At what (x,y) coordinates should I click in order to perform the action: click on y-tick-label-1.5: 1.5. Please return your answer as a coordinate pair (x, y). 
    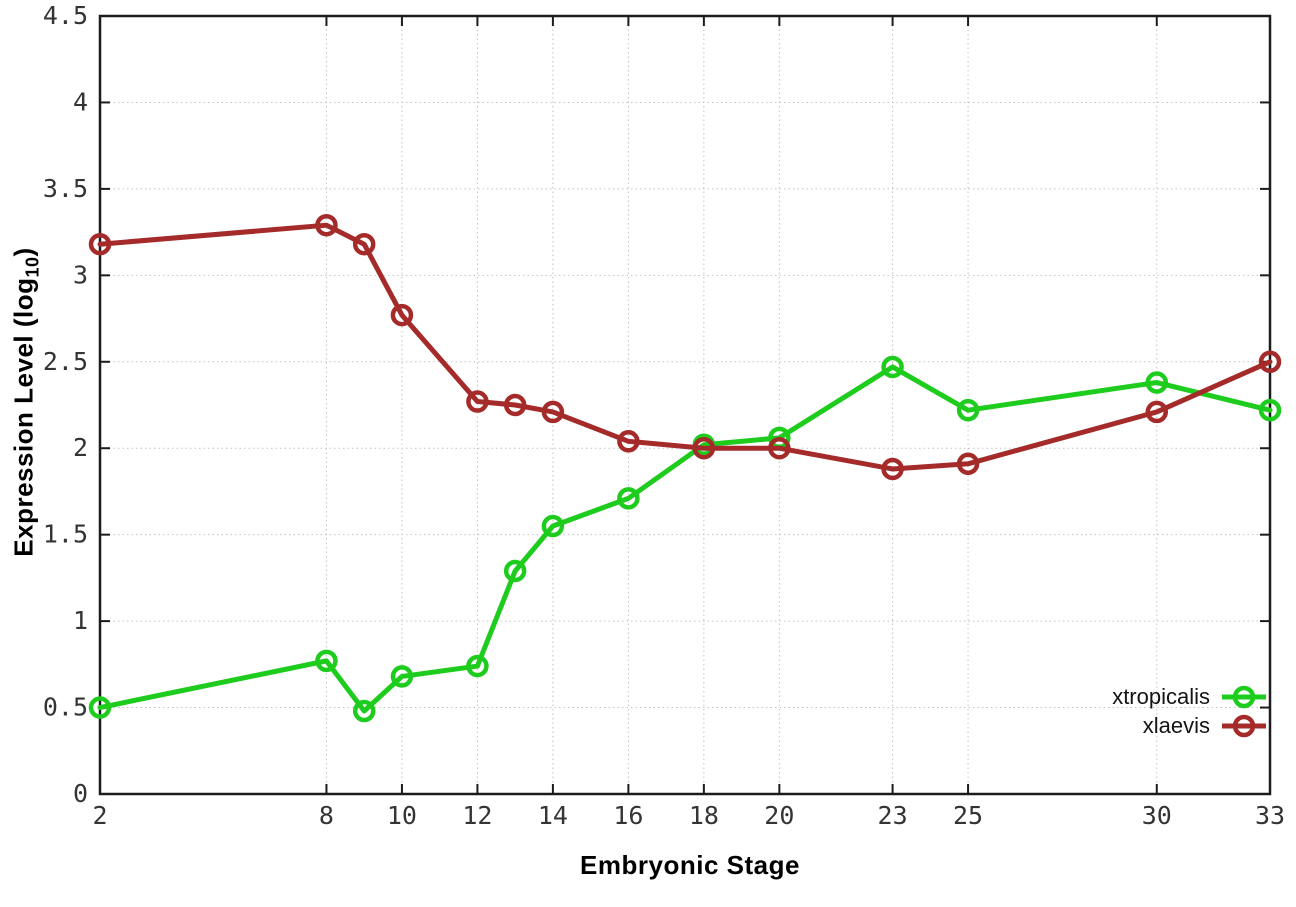
    Looking at the image, I should click on (65, 534).